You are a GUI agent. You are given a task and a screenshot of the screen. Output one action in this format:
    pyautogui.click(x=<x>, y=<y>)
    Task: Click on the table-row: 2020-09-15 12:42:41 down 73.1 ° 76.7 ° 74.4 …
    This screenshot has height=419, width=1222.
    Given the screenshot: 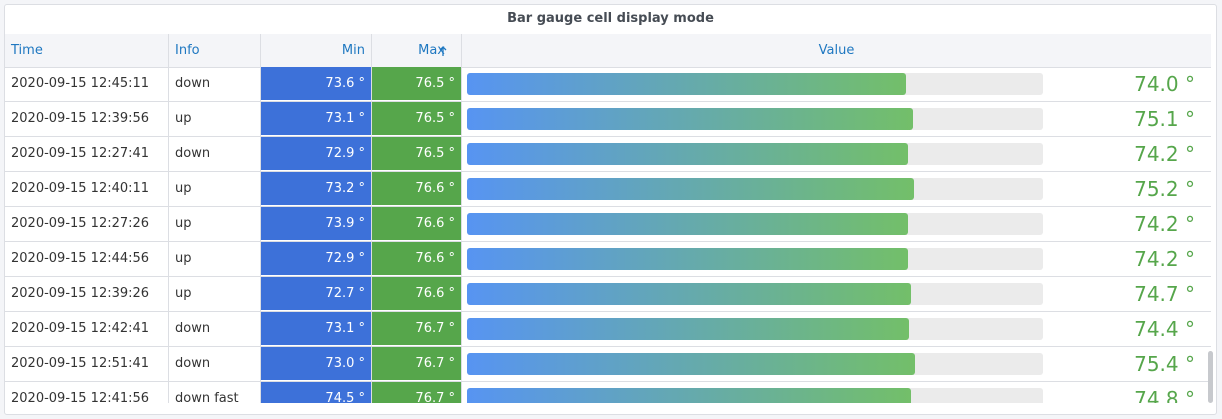 What is the action you would take?
    pyautogui.click(x=608, y=329)
    